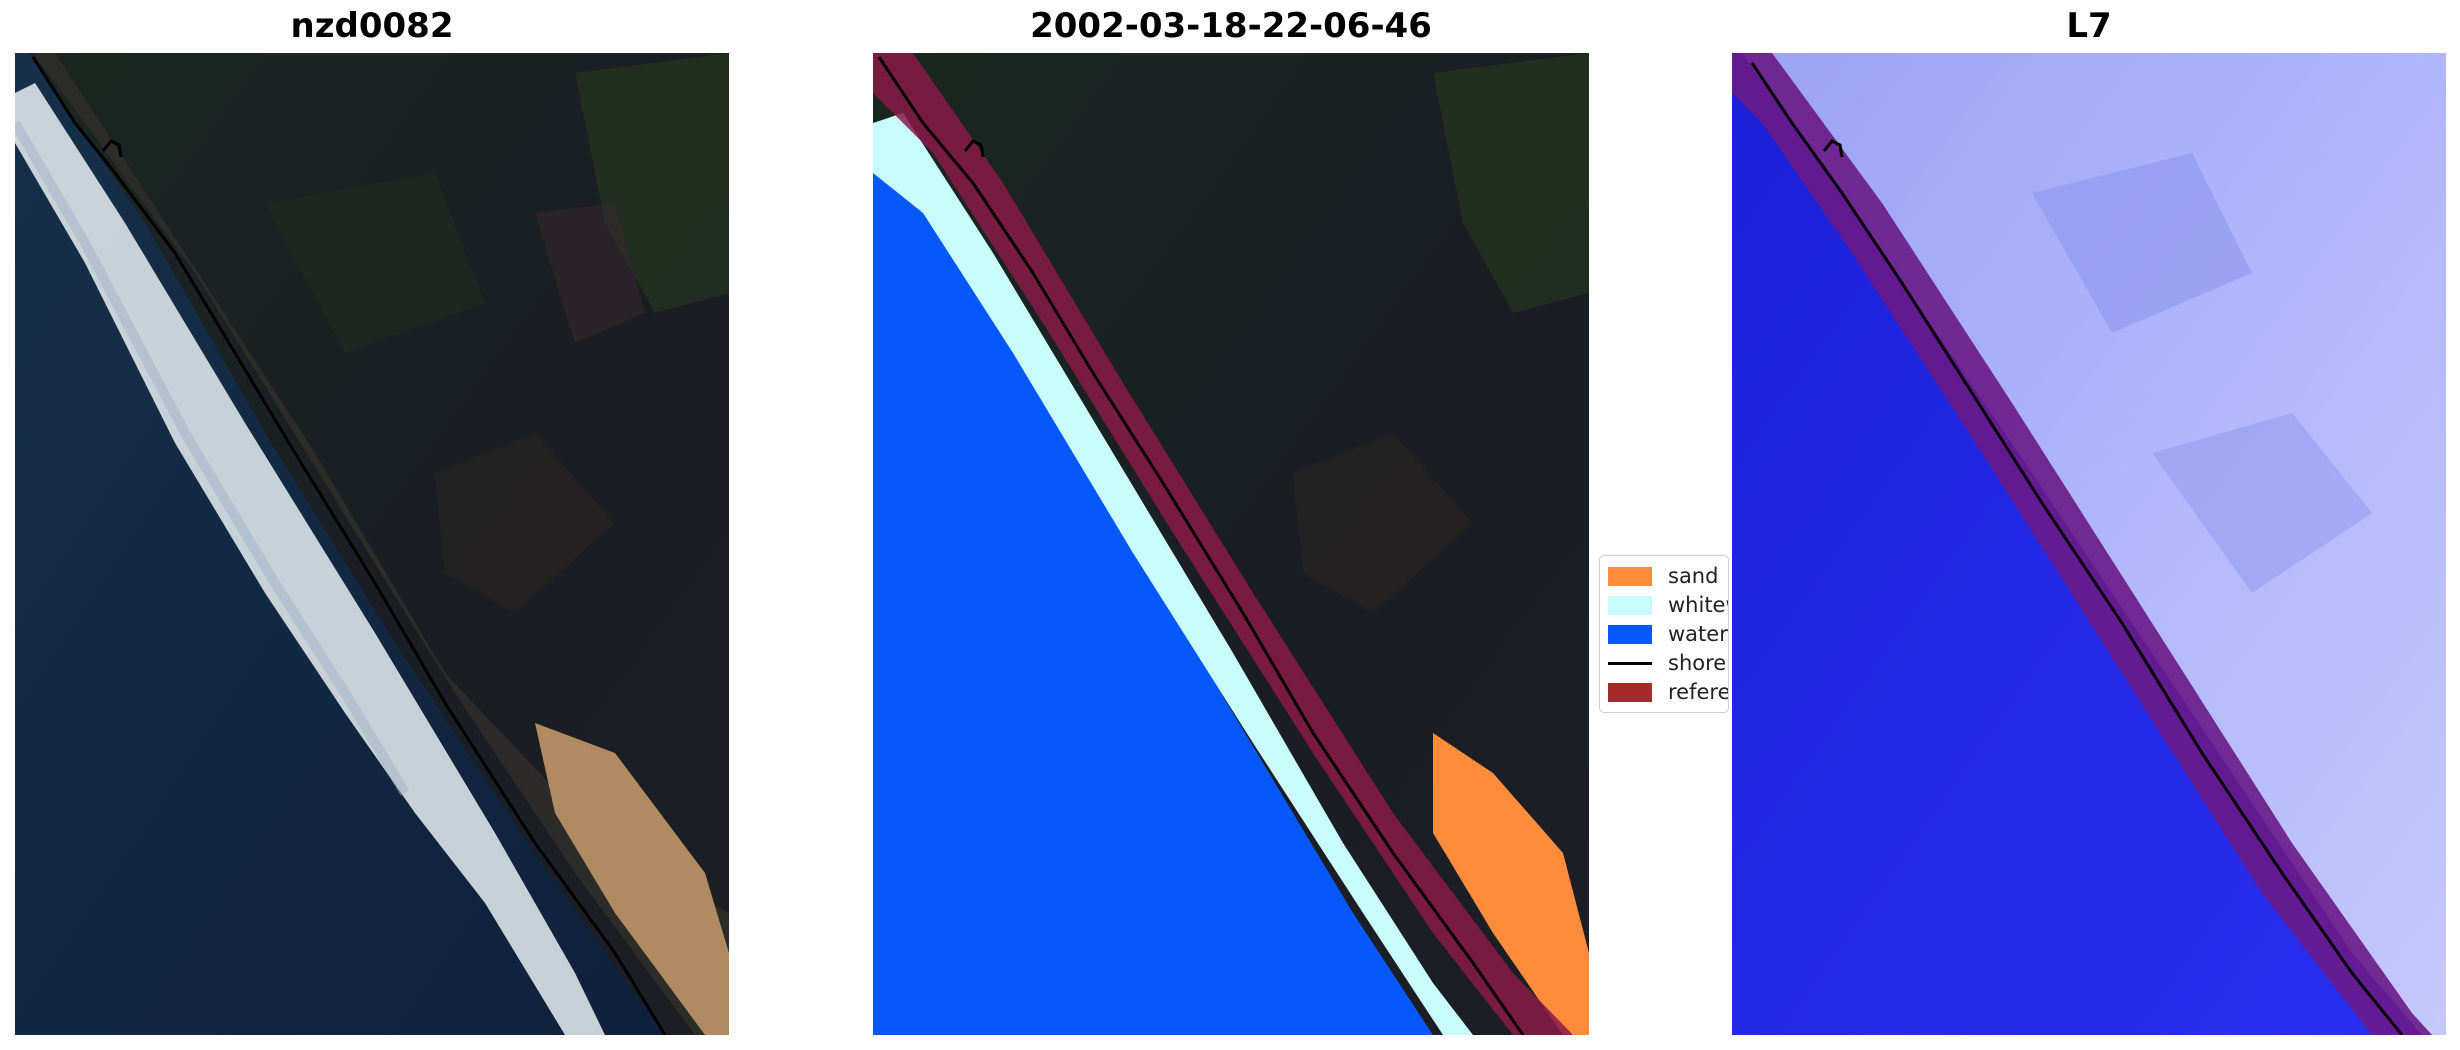  What do you see at coordinates (1698, 634) in the screenshot?
I see `legend-label: water` at bounding box center [1698, 634].